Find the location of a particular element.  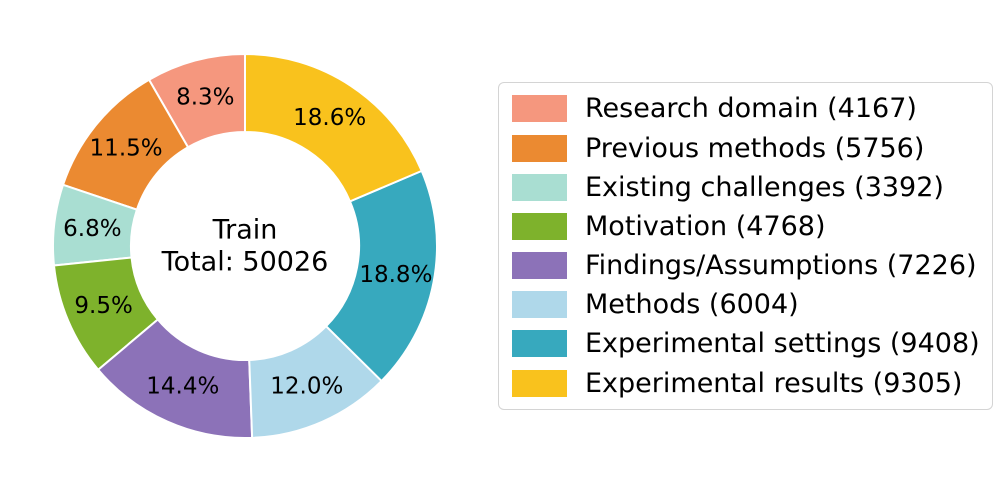

legend-label: Research domain (4167) is located at coordinates (751, 109).